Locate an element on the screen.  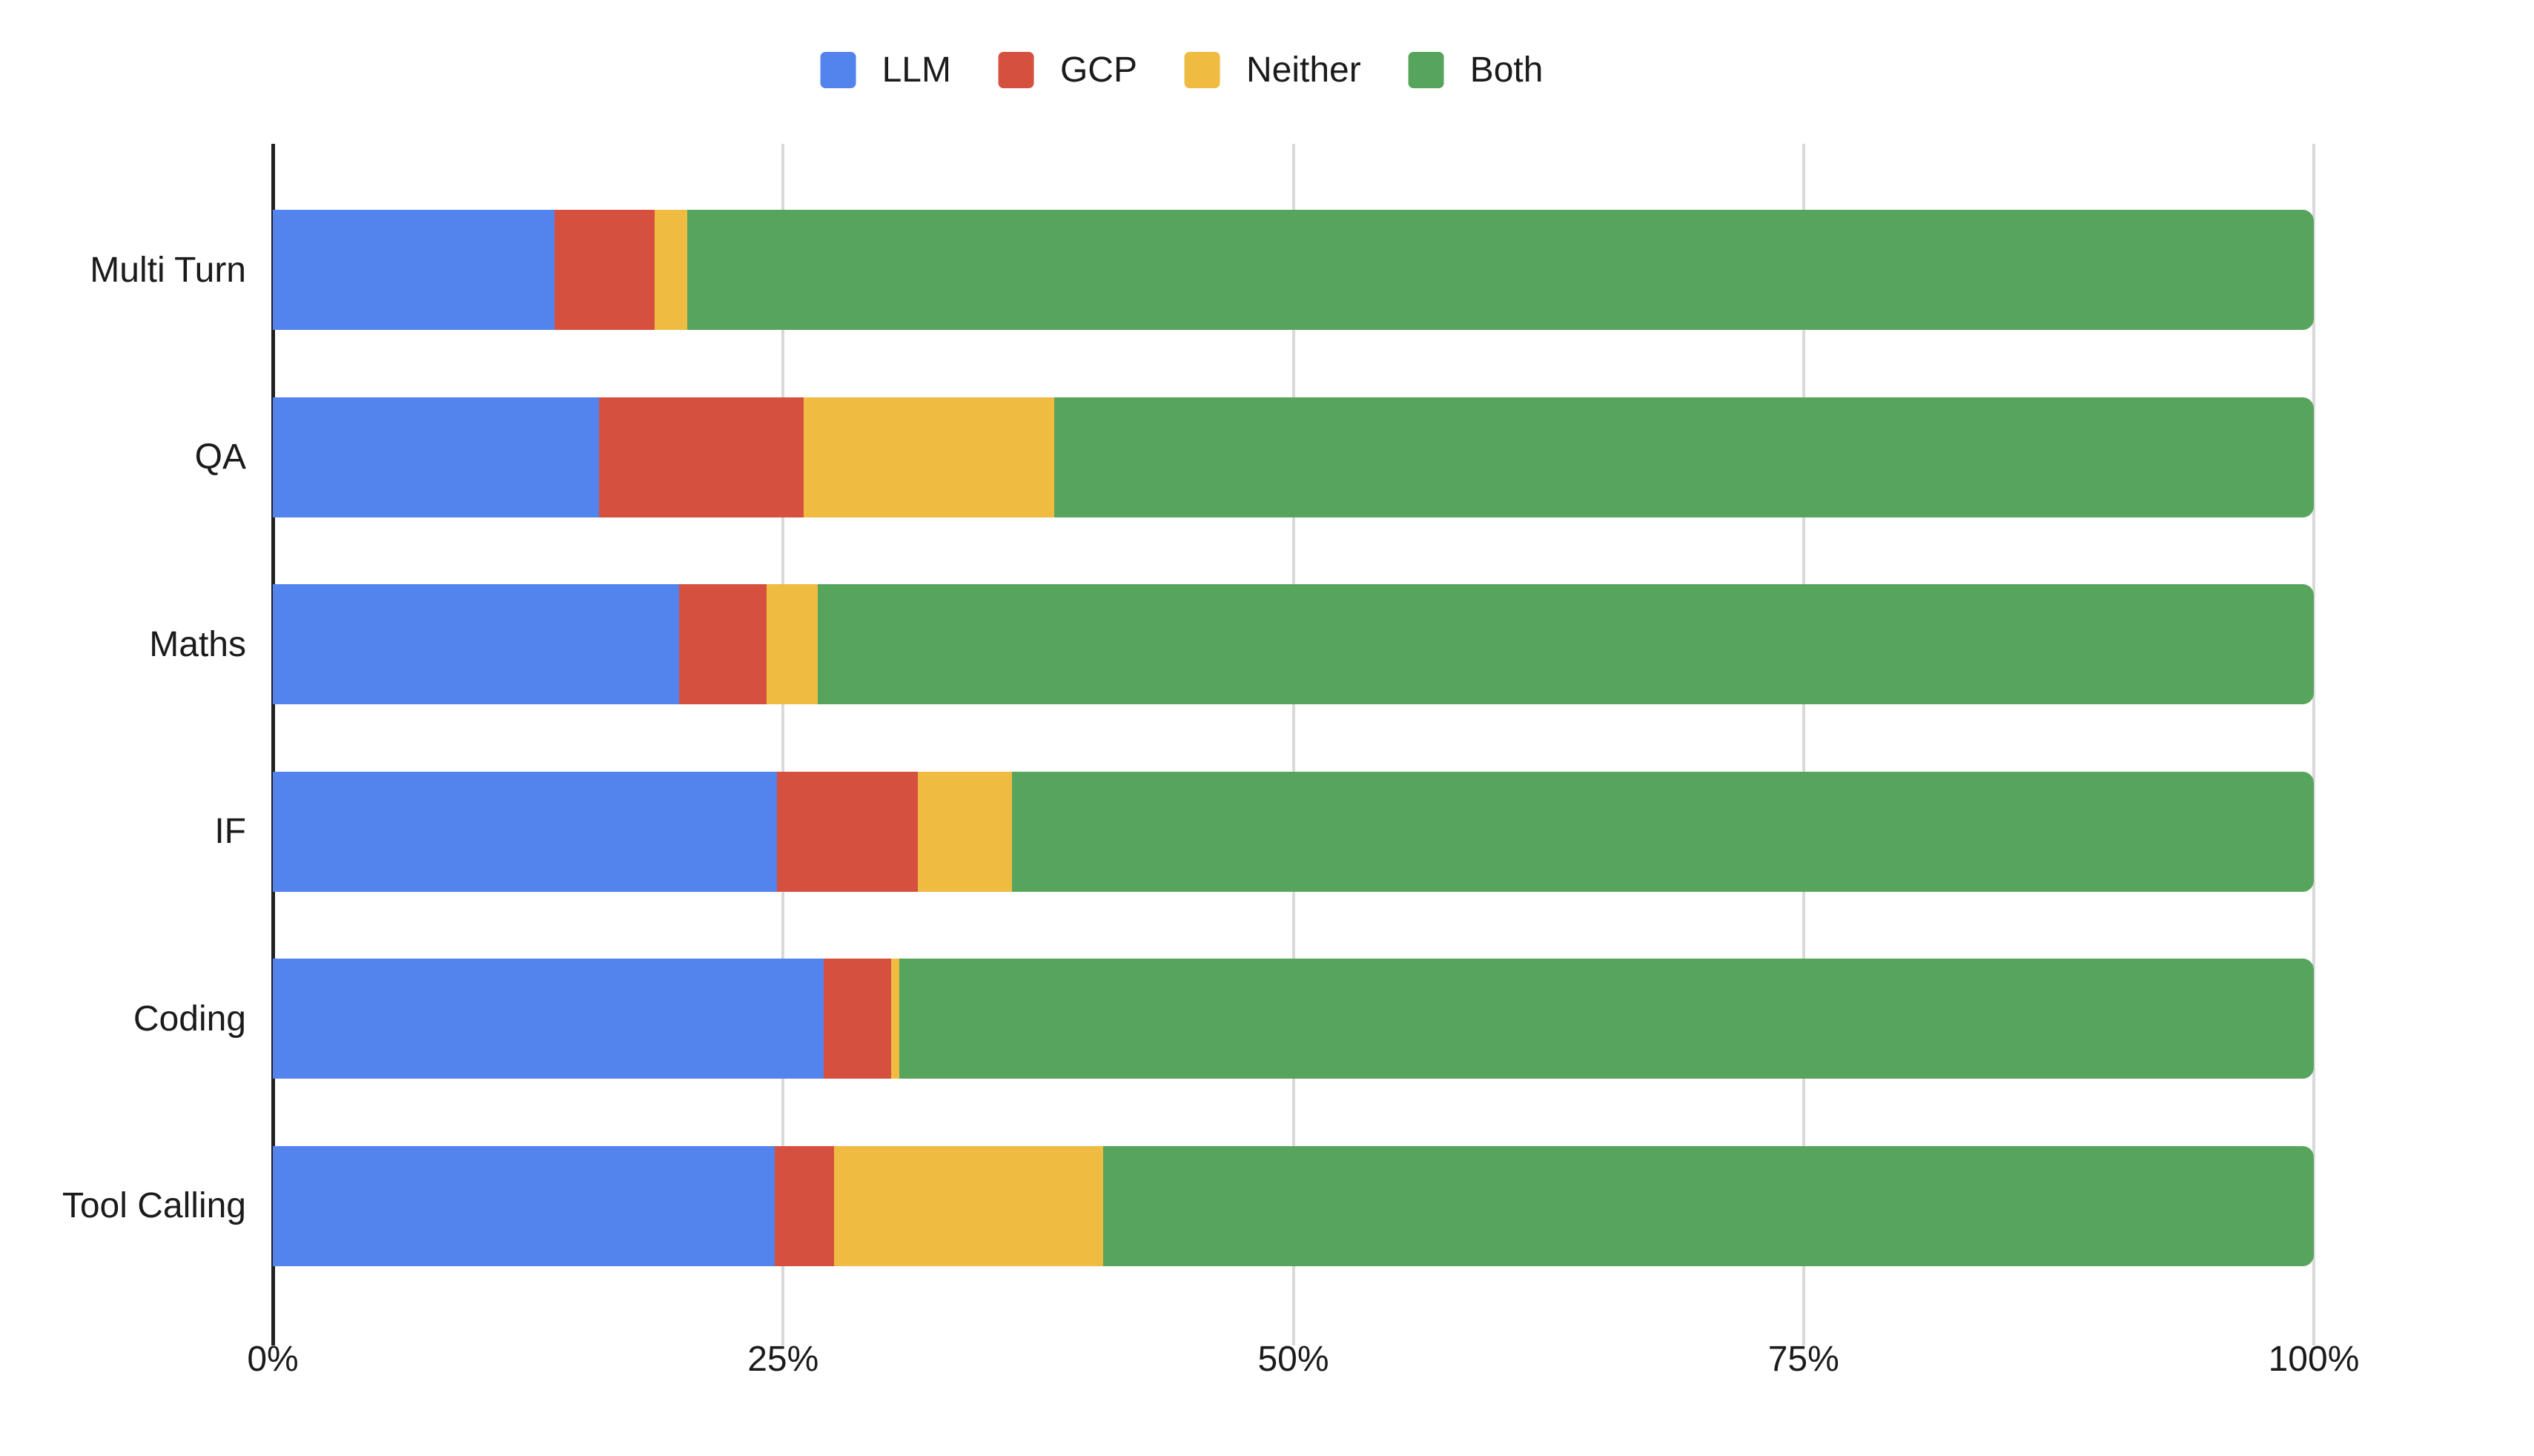
legend-item-gcp: GCP is located at coordinates (1067, 70).